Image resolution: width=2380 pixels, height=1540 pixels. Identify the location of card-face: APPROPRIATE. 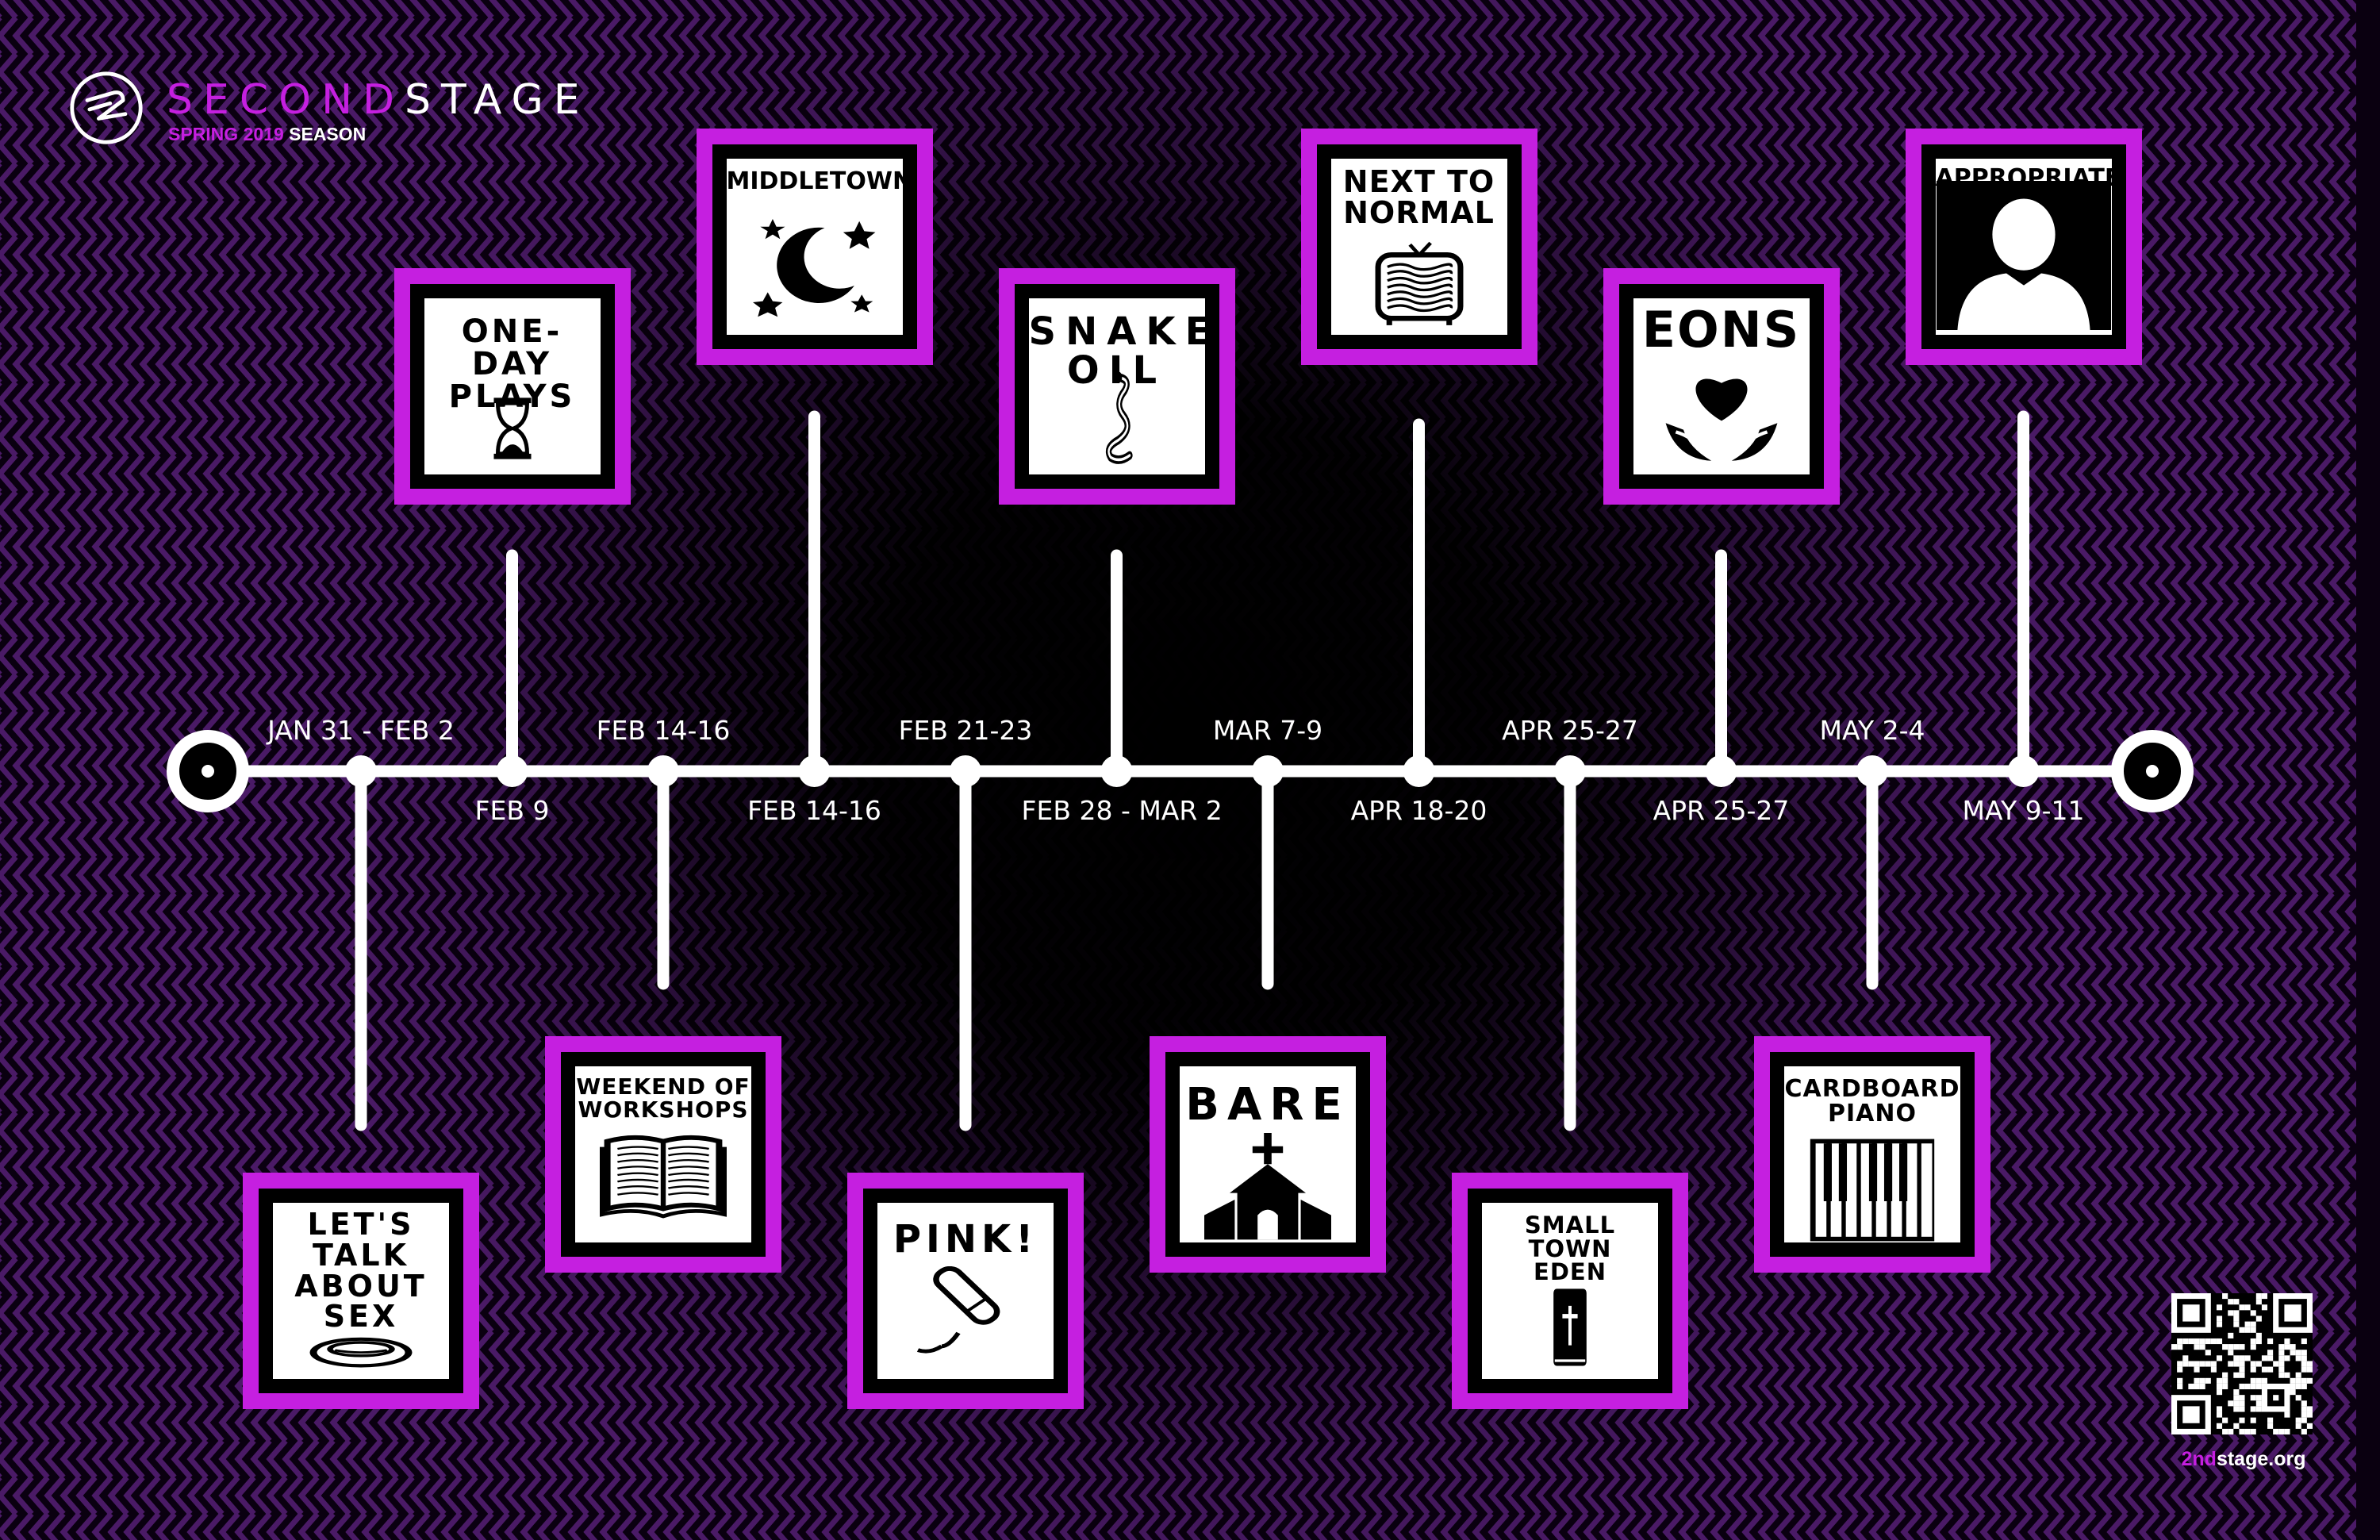
(2023, 247).